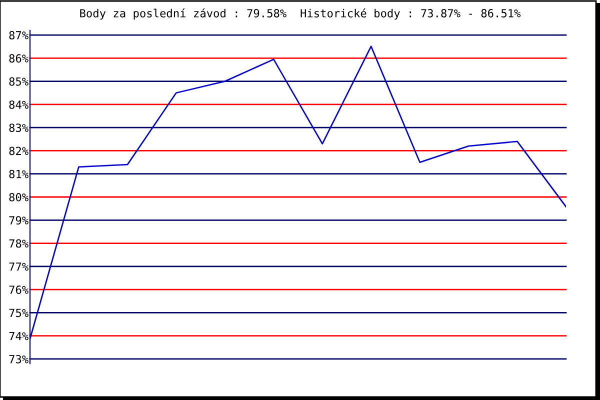 This screenshot has height=400, width=600. What do you see at coordinates (18, 128) in the screenshot?
I see `y-tick-label: 83%` at bounding box center [18, 128].